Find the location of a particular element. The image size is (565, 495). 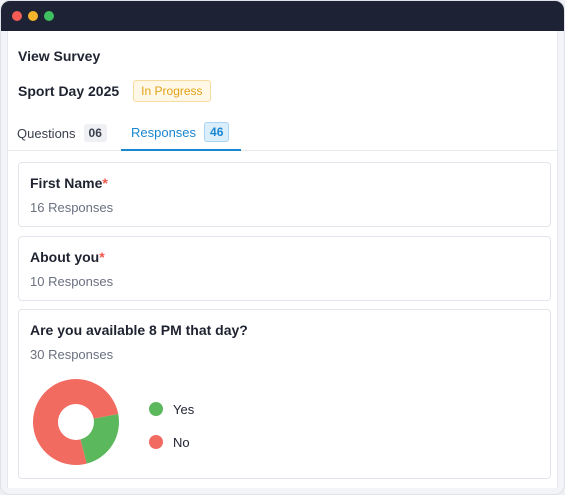

tab-responses: Responses 46 is located at coordinates (181, 133).